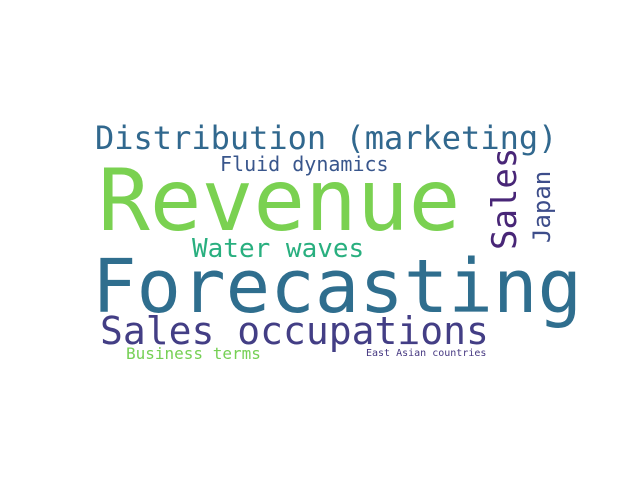 Image resolution: width=640 pixels, height=480 pixels. I want to click on word-fluid-dynamics: Fluid dynamics, so click(304, 164).